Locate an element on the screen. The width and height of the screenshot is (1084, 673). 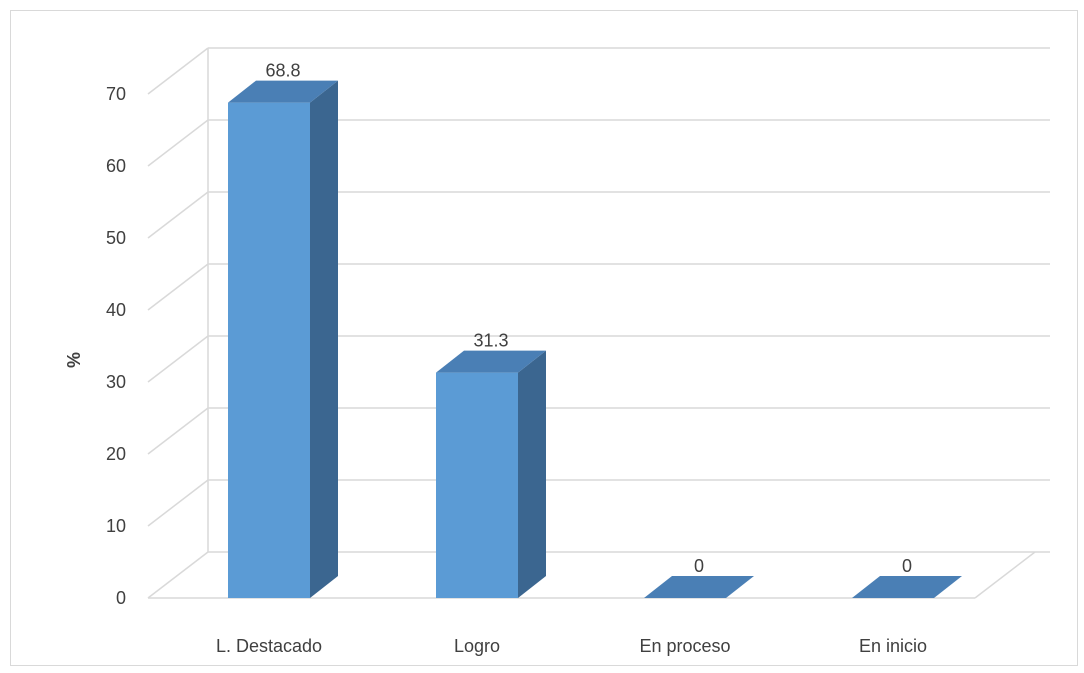
x-tick-label: En inicio is located at coordinates (893, 646).